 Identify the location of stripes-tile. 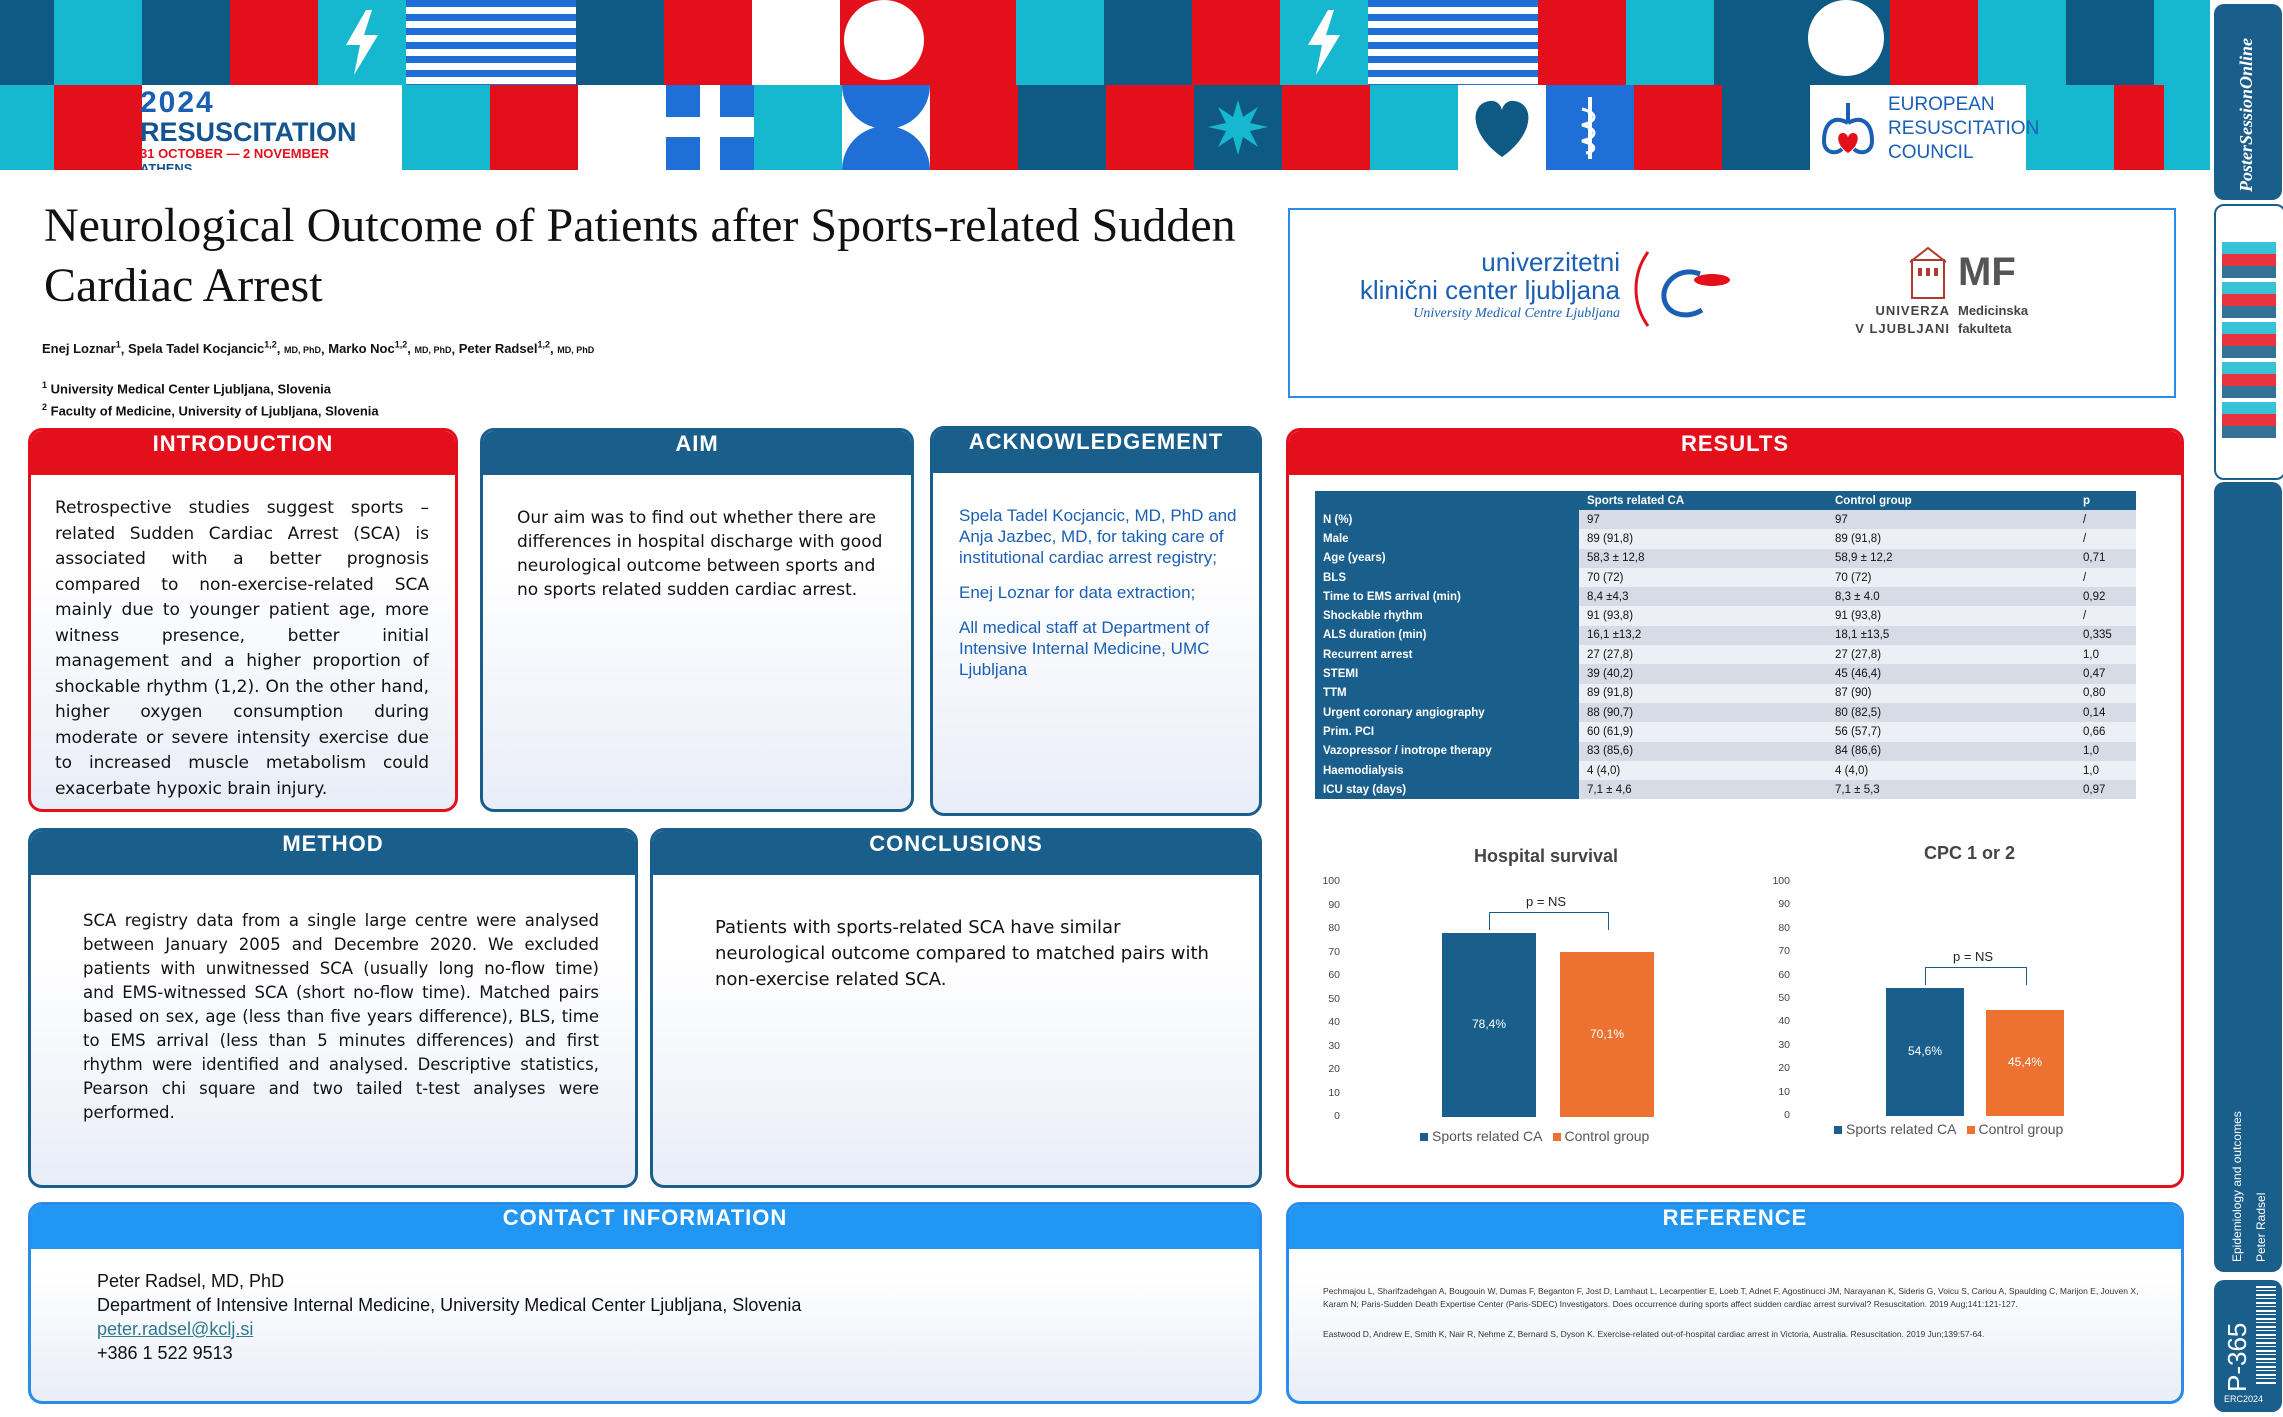
(1453, 42).